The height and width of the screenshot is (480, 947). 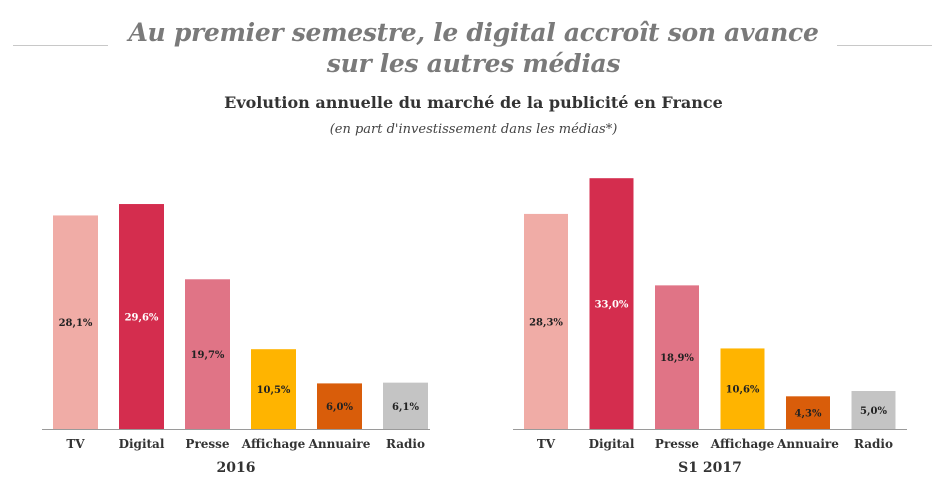 I want to click on x-tick-label-s1-2017-affichage: Affichage, so click(x=742, y=444).